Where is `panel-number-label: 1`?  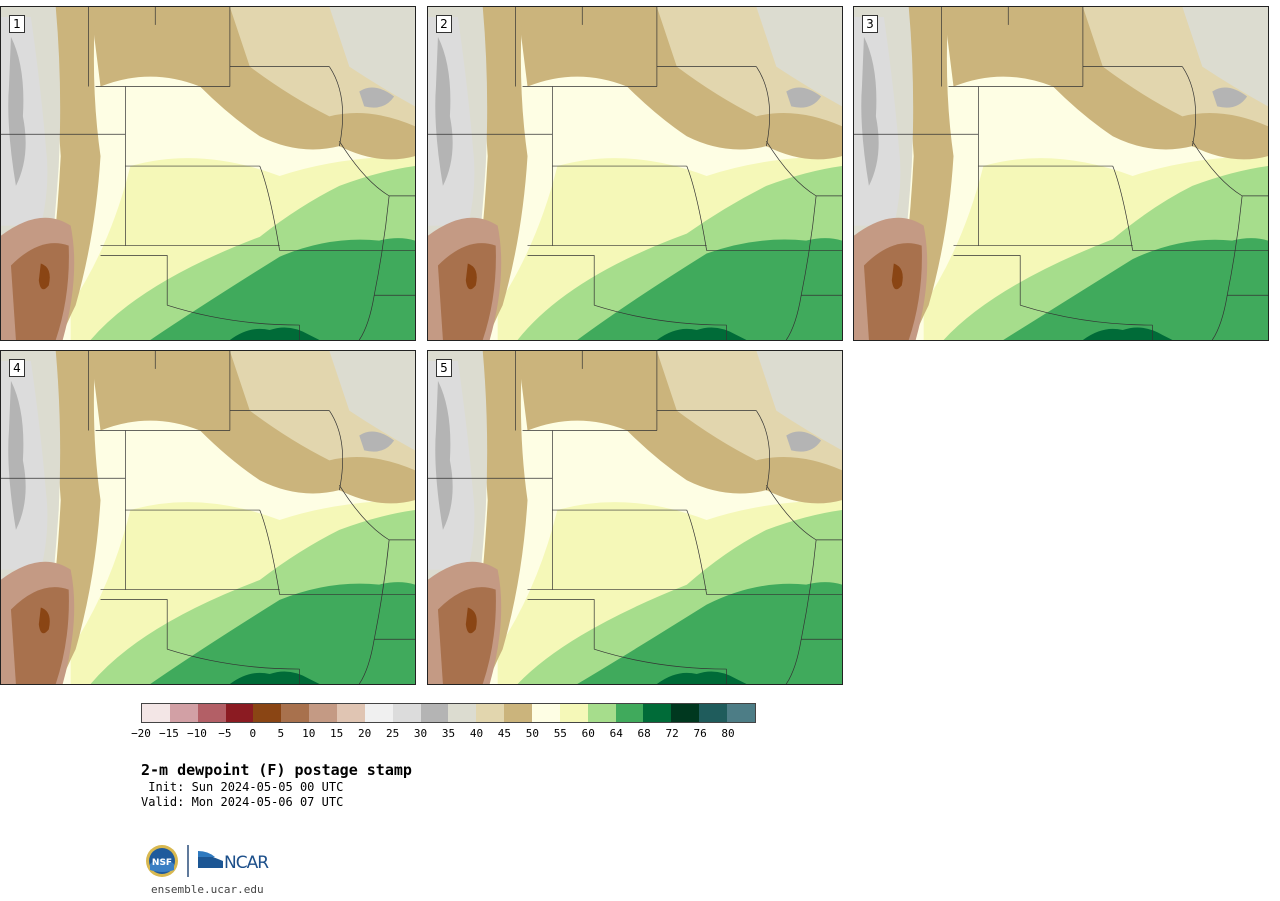
panel-number-label: 1 is located at coordinates (17, 24).